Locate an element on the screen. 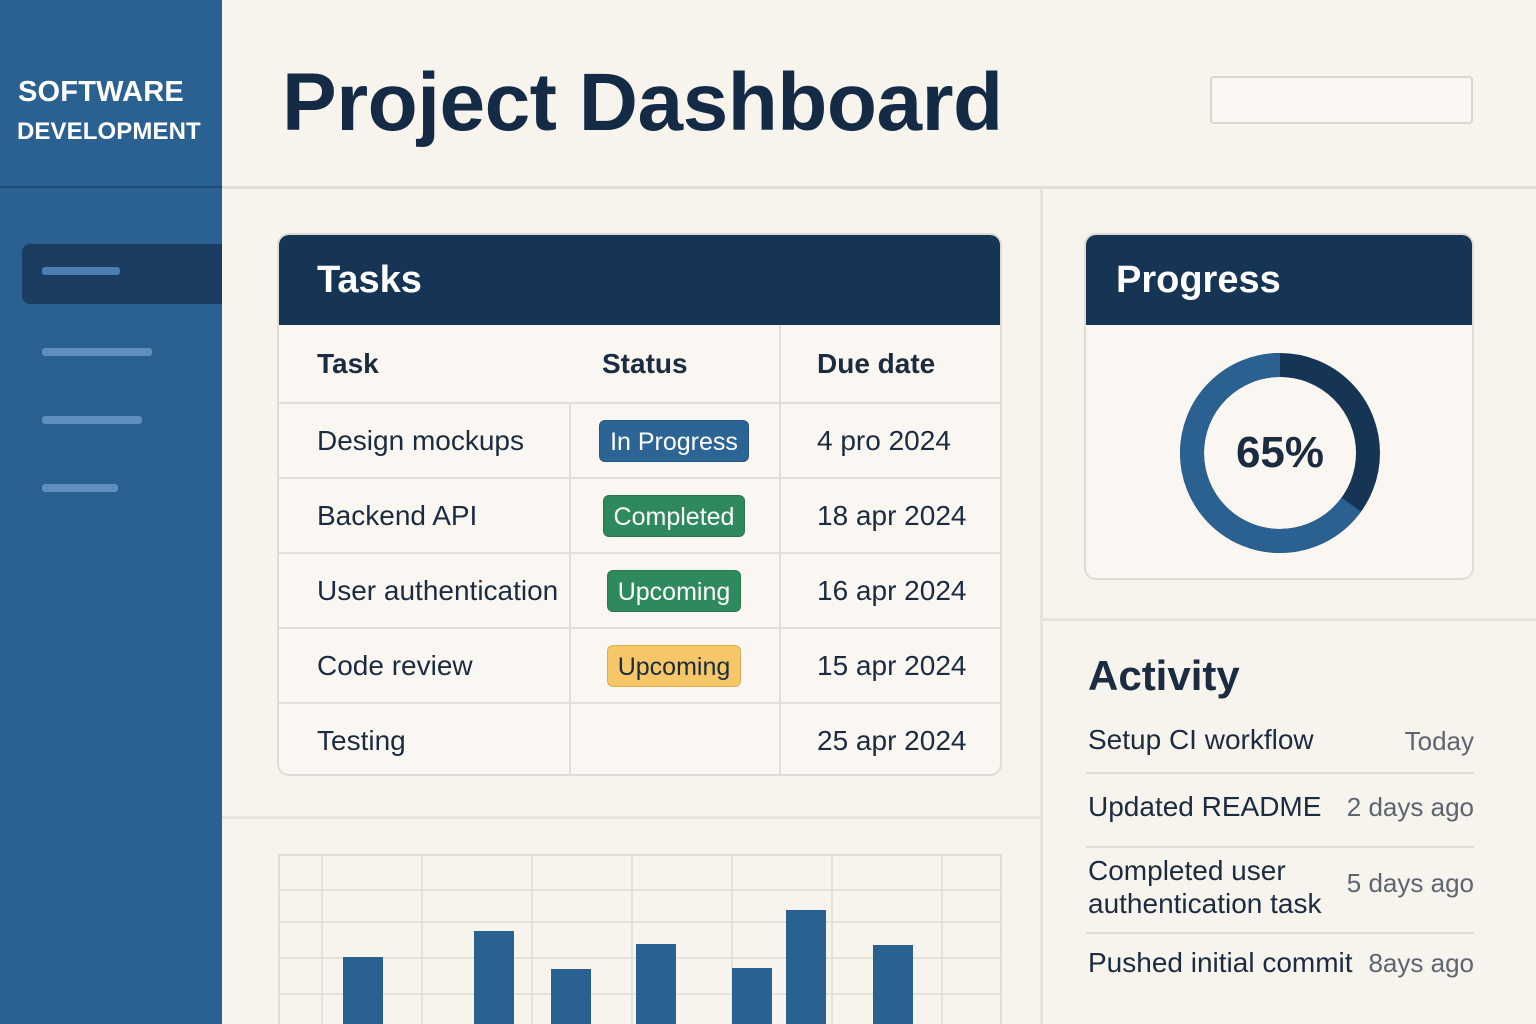 This screenshot has width=1536, height=1024. task-name: Design mockups is located at coordinates (420, 440).